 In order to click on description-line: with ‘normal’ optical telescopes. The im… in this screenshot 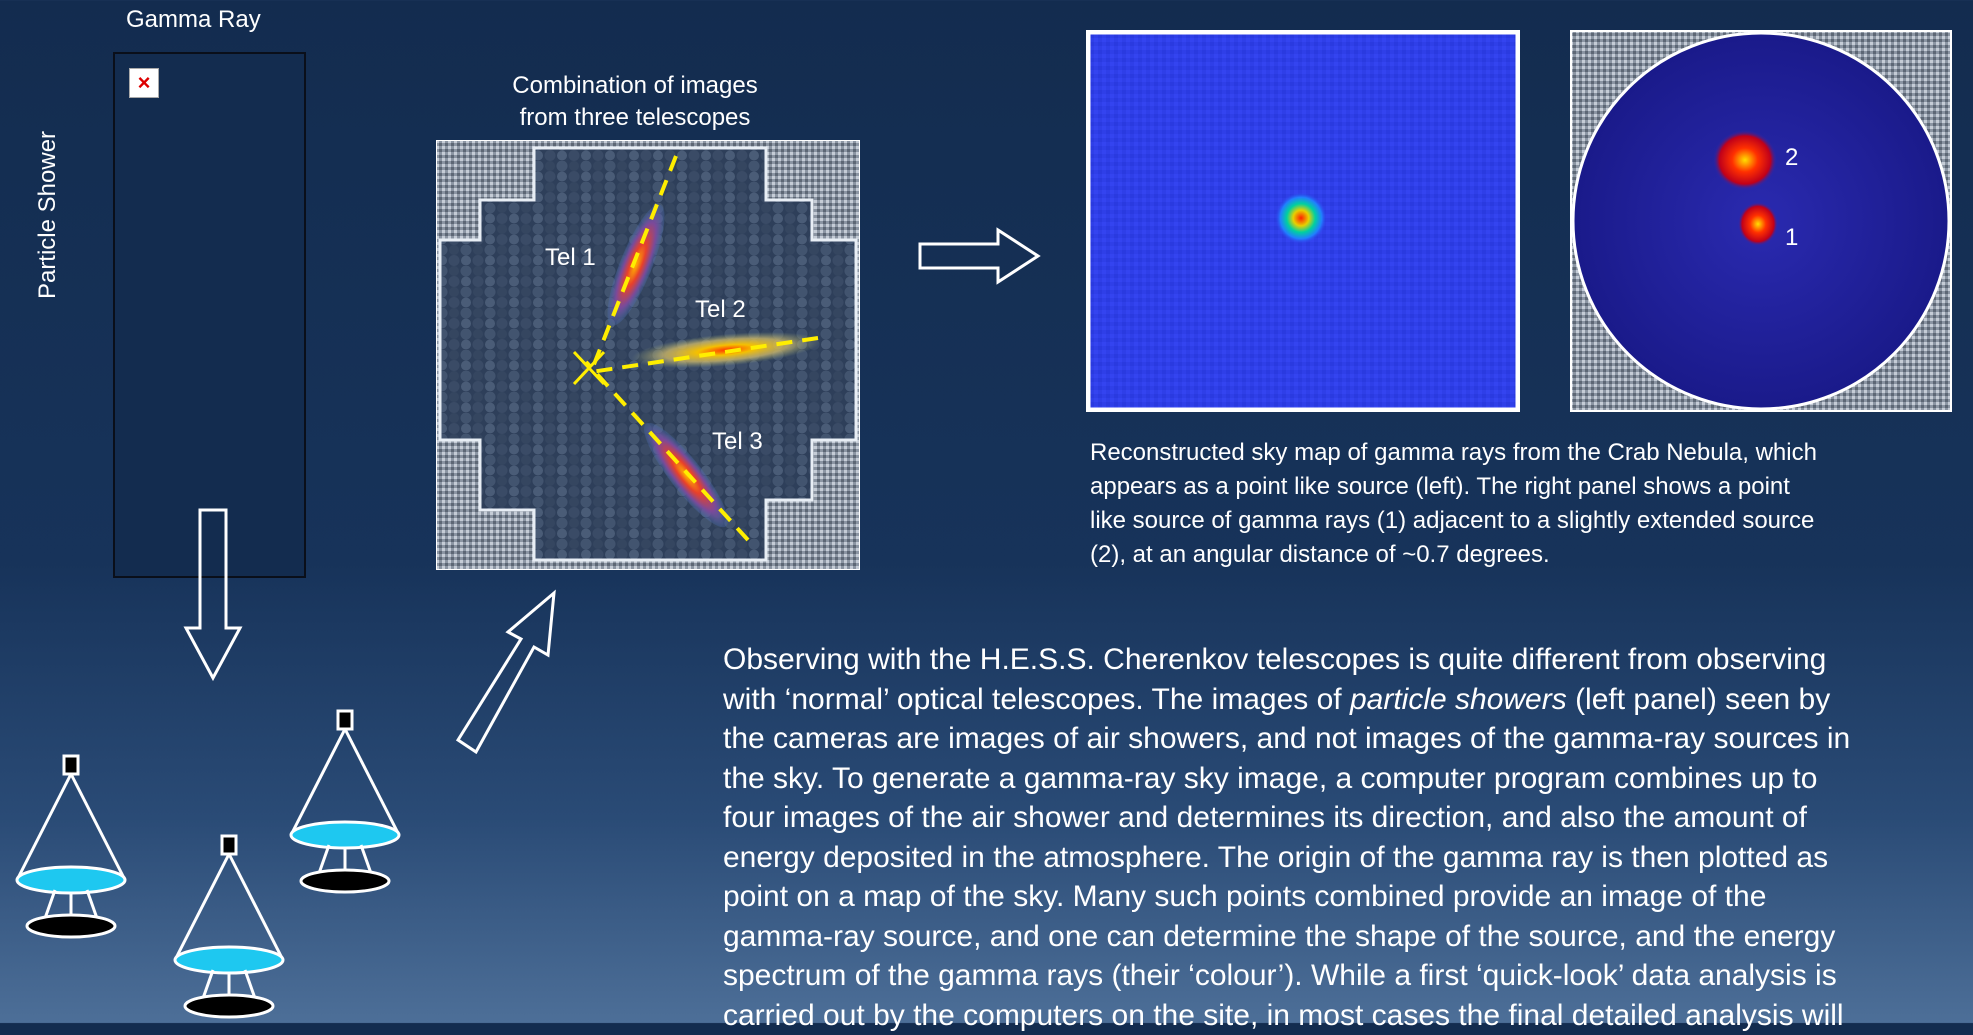, I will do `click(1348, 700)`.